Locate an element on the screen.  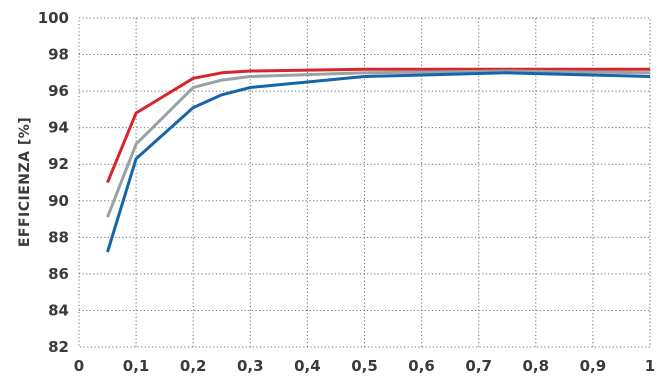
y-tick-label: 84 is located at coordinates (58, 310).